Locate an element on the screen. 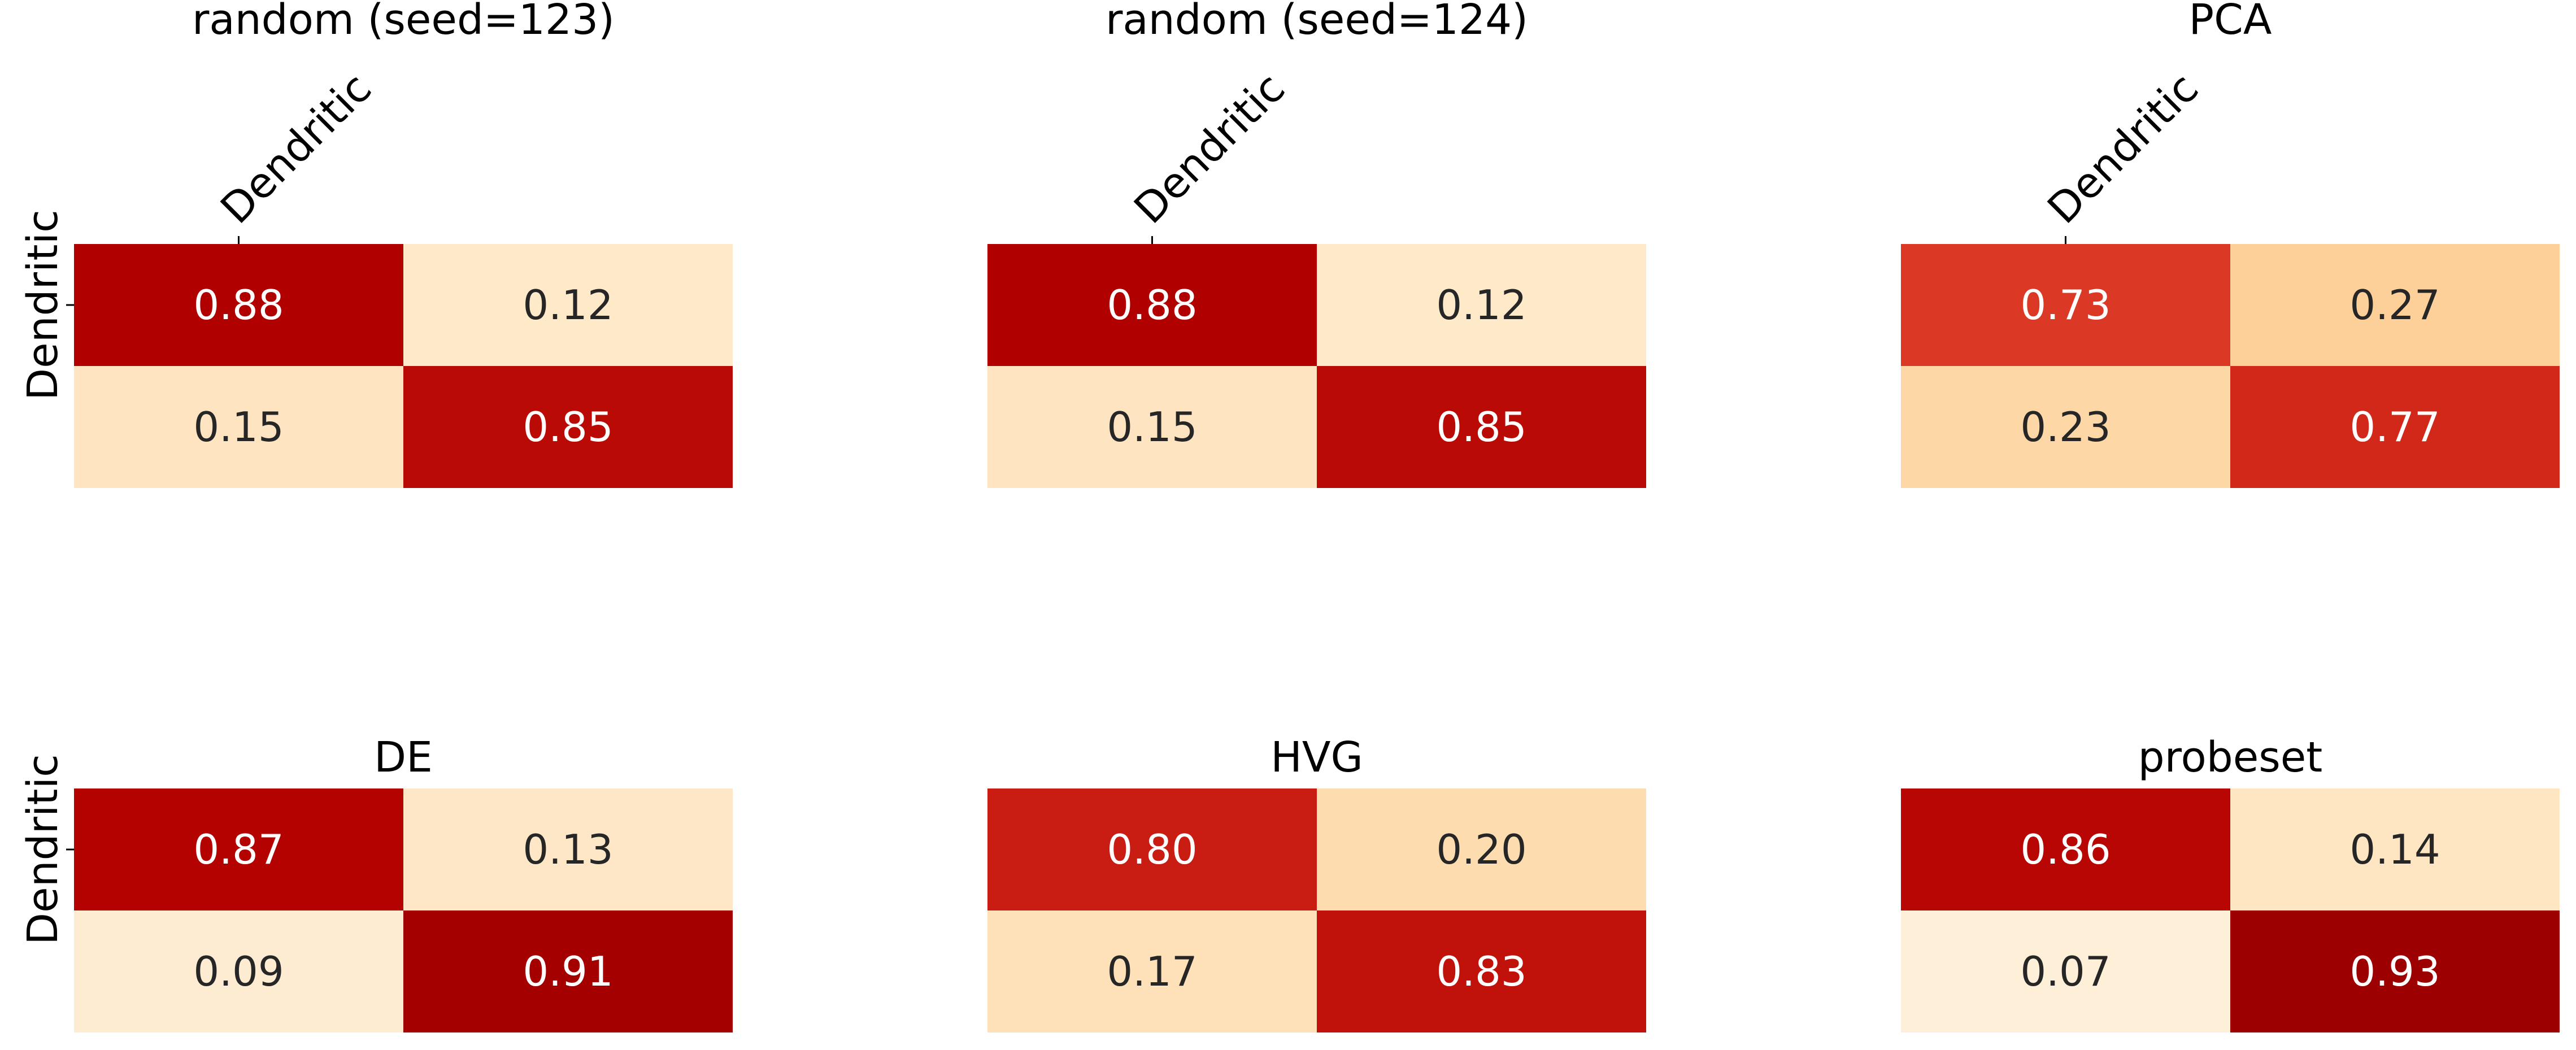 The height and width of the screenshot is (1050, 2576). heatmap-panel: 0.80 0.20 0.17 0.83 HVG is located at coordinates (1316, 883).